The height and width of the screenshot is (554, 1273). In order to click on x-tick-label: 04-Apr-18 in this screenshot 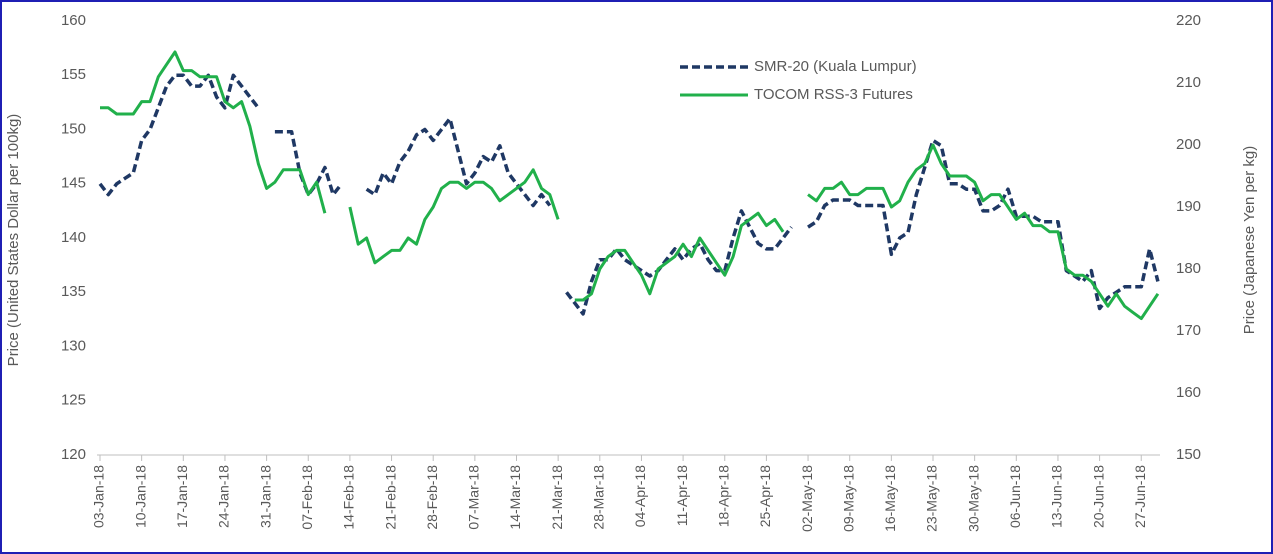, I will do `click(640, 496)`.